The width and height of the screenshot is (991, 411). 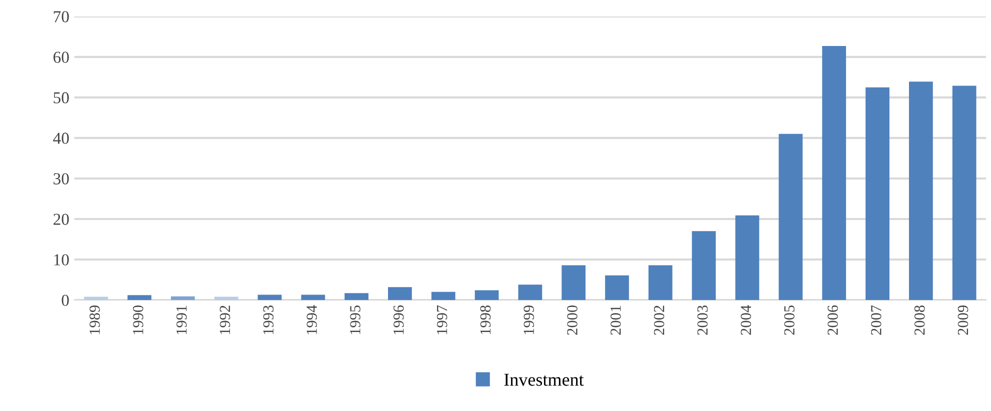 I want to click on x-tick-label: 1995, so click(x=355, y=319).